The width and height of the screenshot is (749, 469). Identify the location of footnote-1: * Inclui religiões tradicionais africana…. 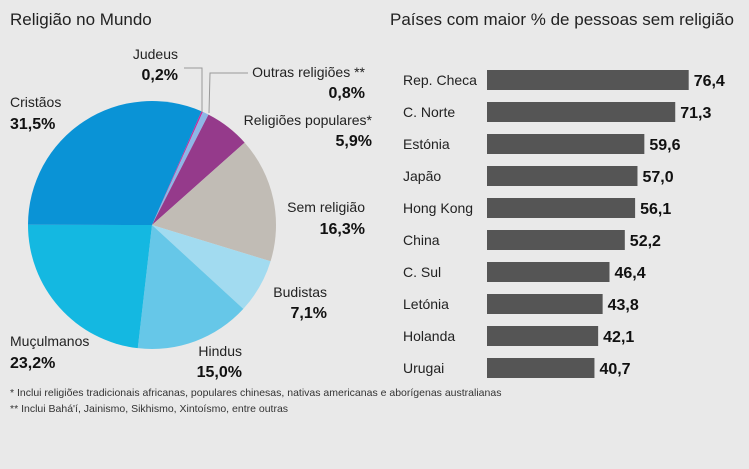
(256, 393).